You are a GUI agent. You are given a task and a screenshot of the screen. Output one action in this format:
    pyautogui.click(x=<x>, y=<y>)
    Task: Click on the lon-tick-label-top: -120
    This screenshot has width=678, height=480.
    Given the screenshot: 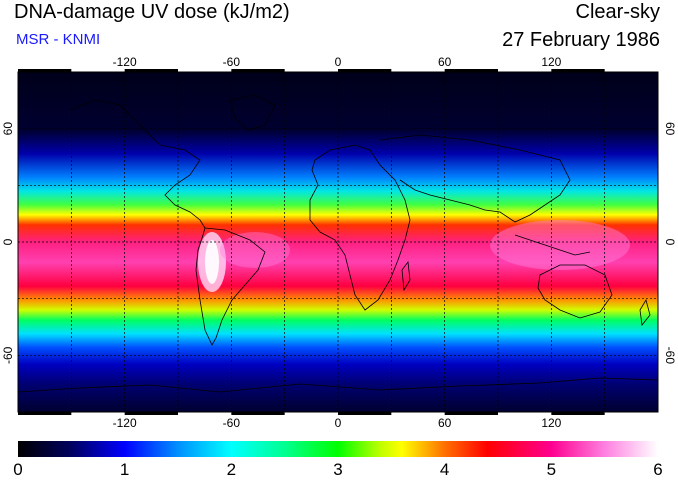 What is the action you would take?
    pyautogui.click(x=125, y=62)
    